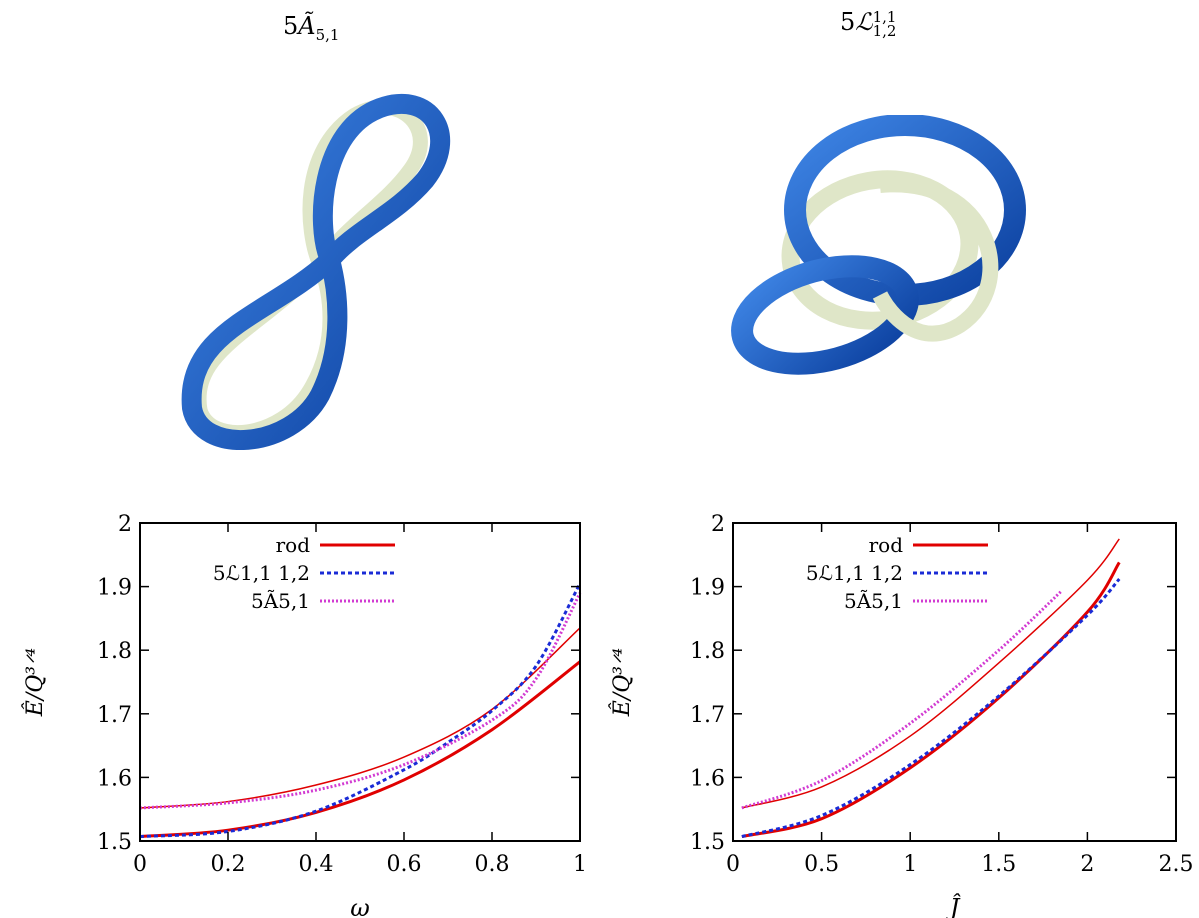 The width and height of the screenshot is (1199, 918). Describe the element at coordinates (492, 864) in the screenshot. I see `x-tick-label: 0.8` at that location.